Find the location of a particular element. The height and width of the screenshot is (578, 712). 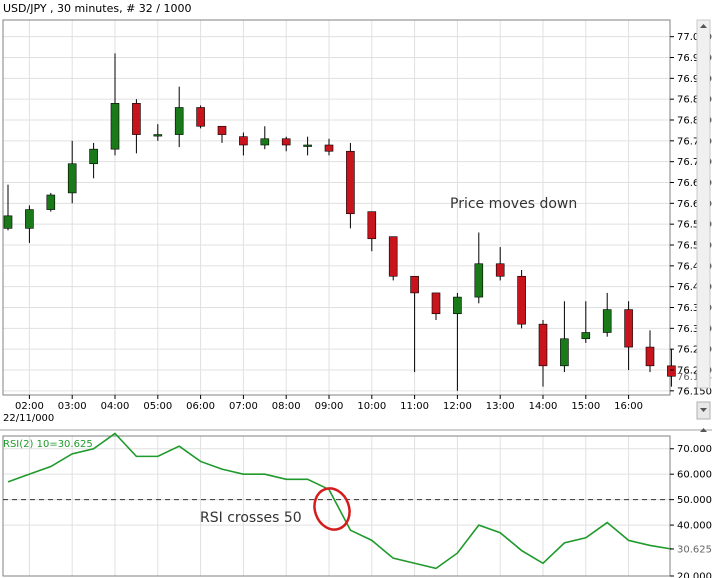

price-tick-label: 76.600 is located at coordinates (694, 204).